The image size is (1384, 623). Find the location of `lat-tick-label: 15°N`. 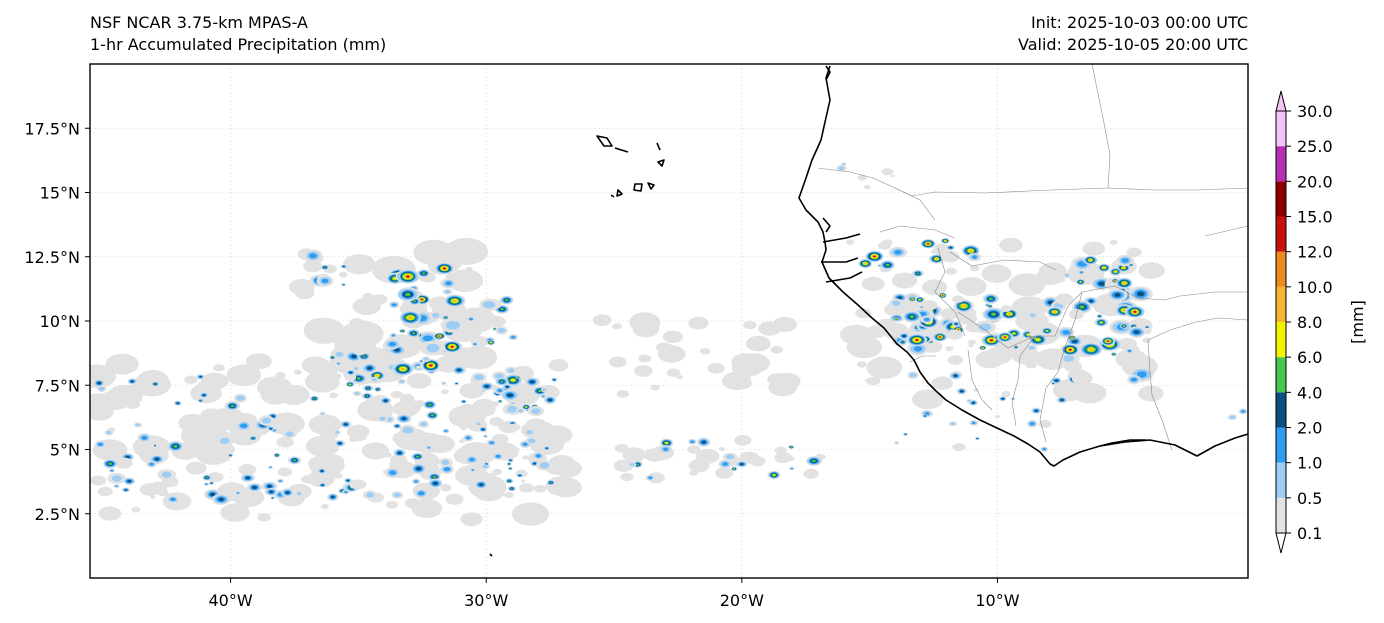

lat-tick-label: 15°N is located at coordinates (60, 193).